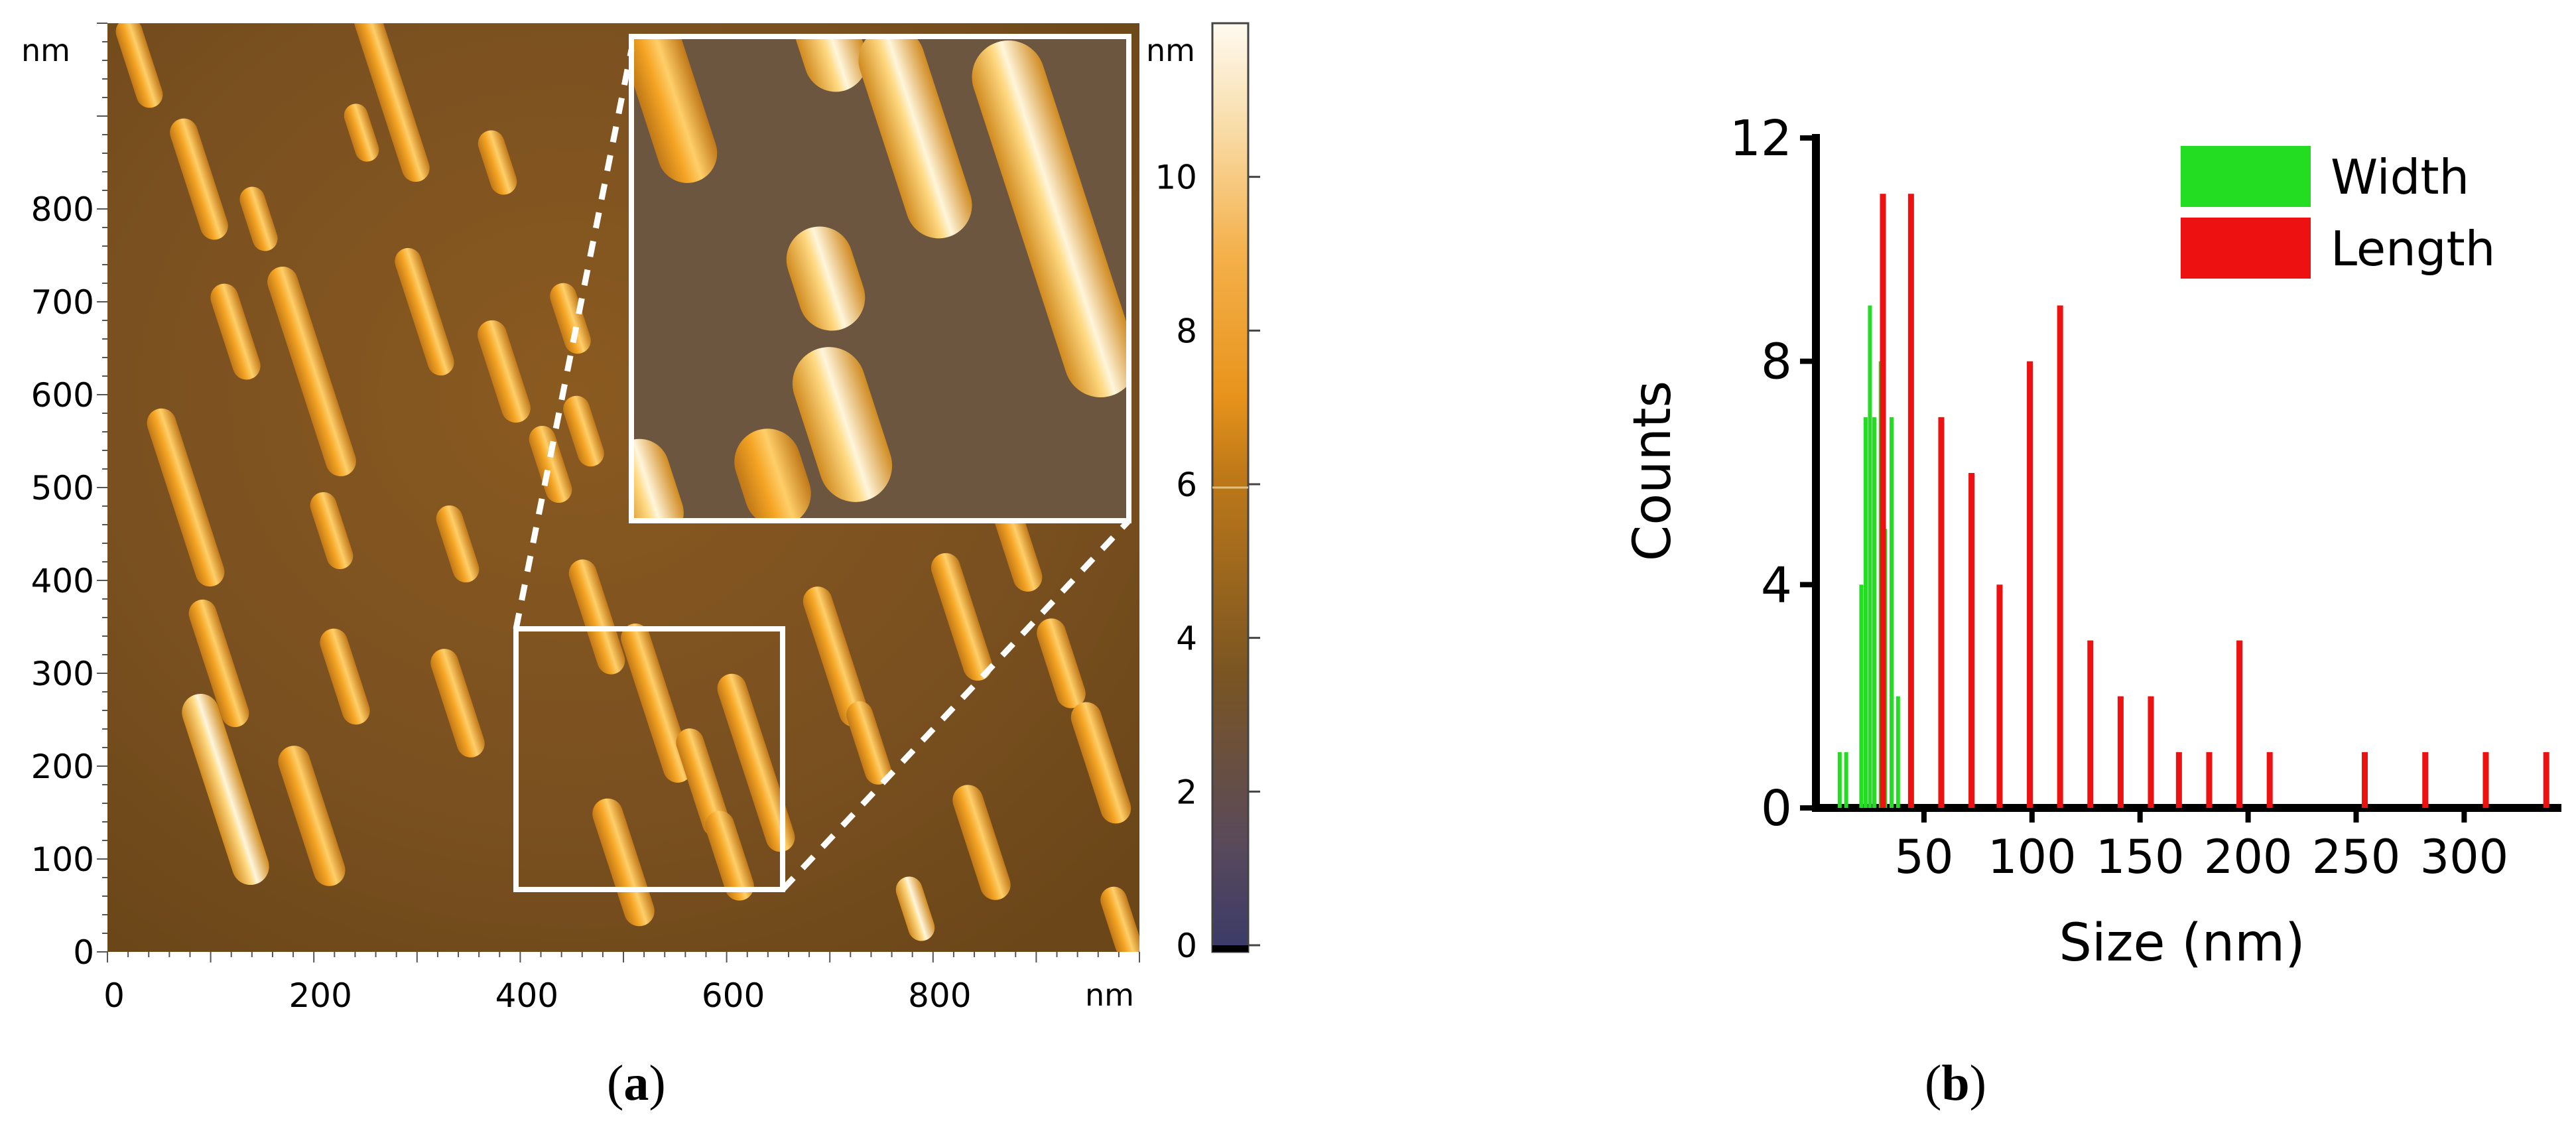 This screenshot has height=1125, width=2576. What do you see at coordinates (1956, 1083) in the screenshot?
I see `caption-b: (b)` at bounding box center [1956, 1083].